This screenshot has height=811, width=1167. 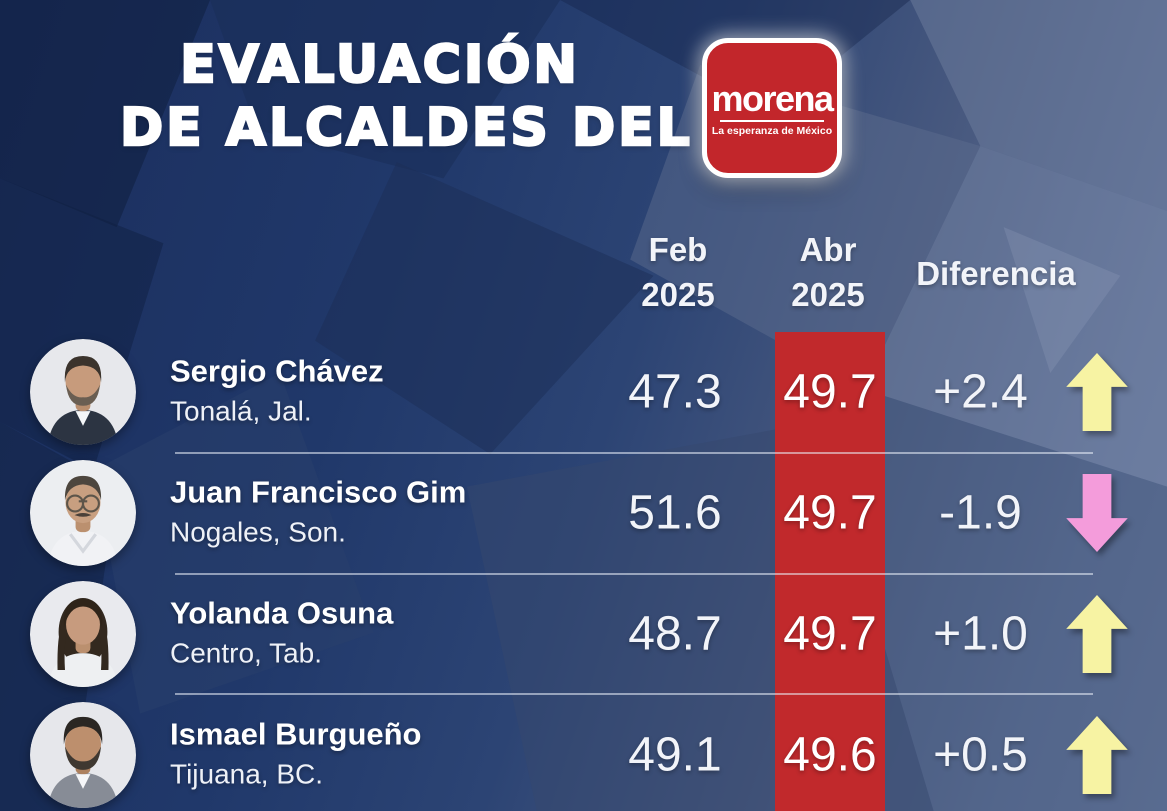 I want to click on title-line-1: EVALUACIÓN, so click(x=379, y=65).